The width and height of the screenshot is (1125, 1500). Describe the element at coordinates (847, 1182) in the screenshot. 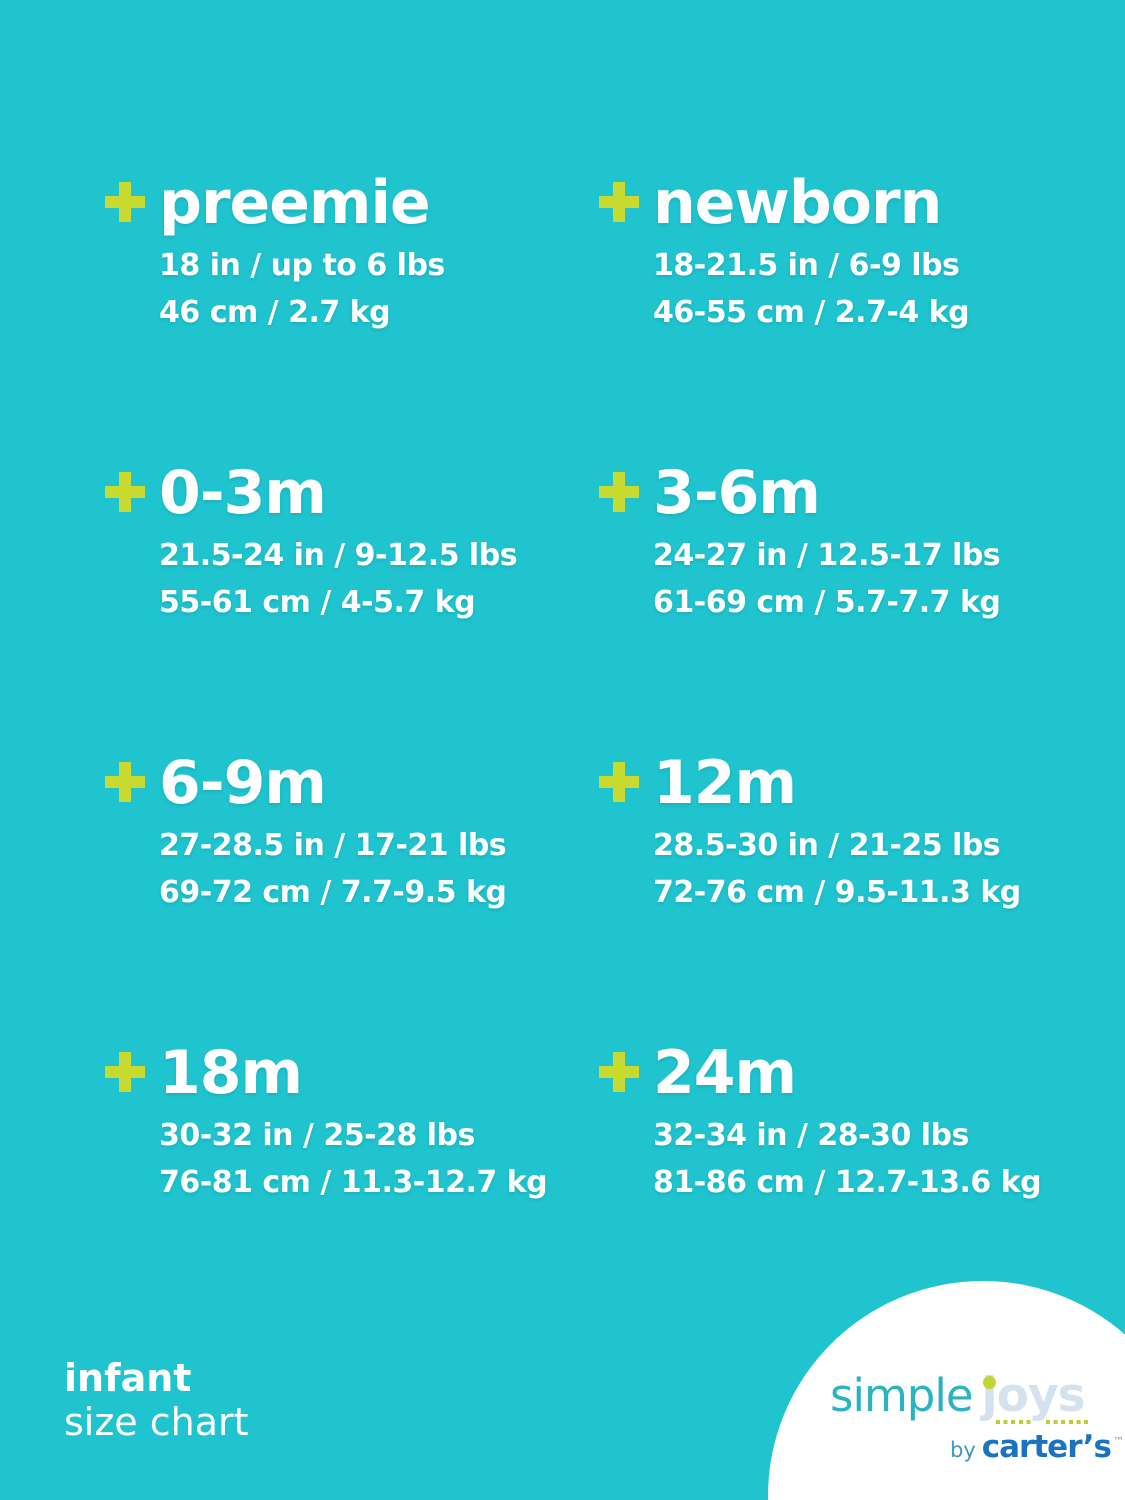

I see `size-metric: 81-86 cm / 12.7-13.6 kg` at that location.